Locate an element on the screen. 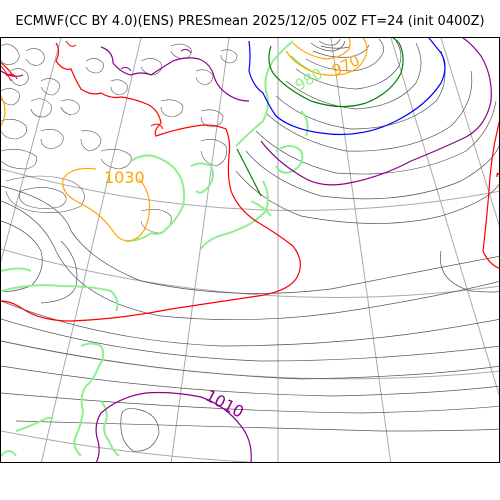  label-980: 980 is located at coordinates (309, 80).